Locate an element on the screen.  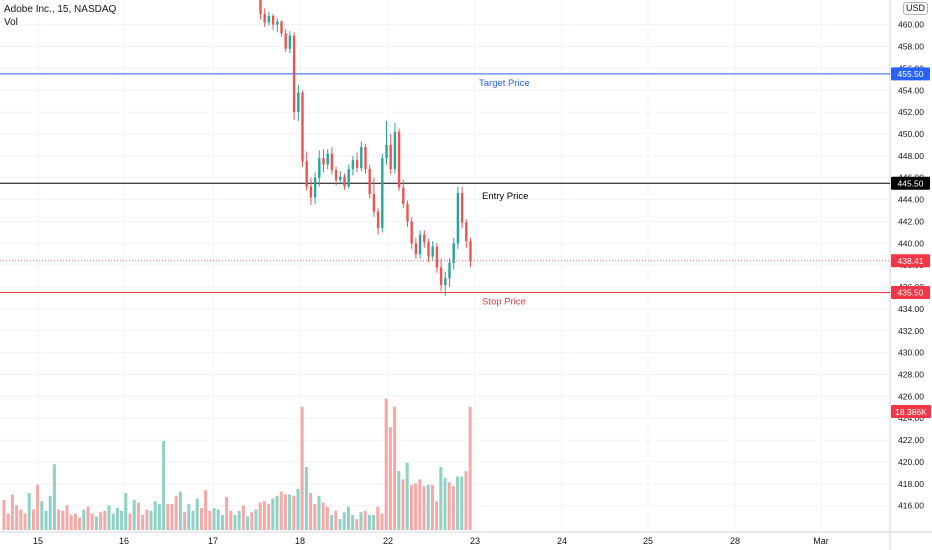
y-tick-label: 418.00 is located at coordinates (911, 484).